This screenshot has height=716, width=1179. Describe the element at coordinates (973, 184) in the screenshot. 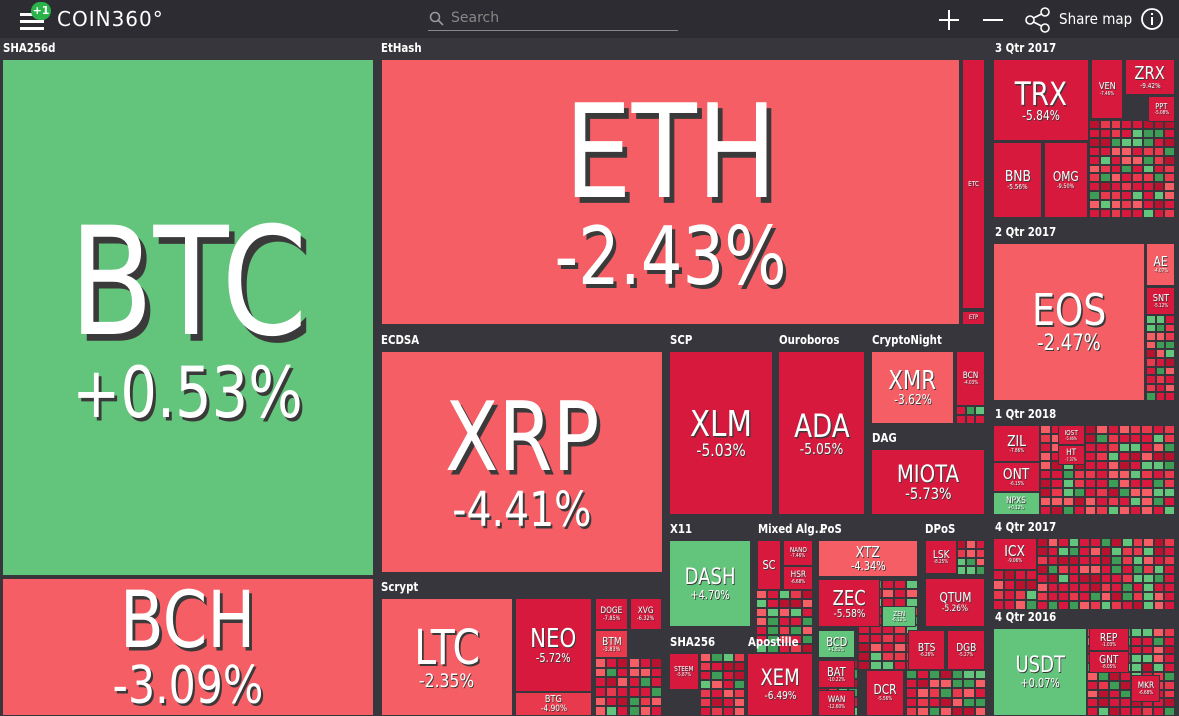

I see `coin-tile: ETC` at that location.